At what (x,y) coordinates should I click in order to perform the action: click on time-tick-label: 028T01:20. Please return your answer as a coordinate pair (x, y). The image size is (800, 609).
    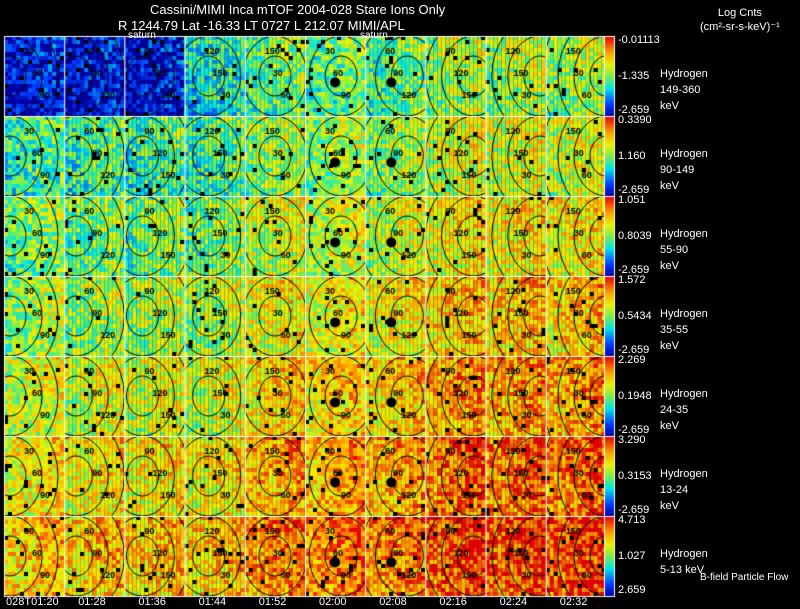
    Looking at the image, I should click on (32, 602).